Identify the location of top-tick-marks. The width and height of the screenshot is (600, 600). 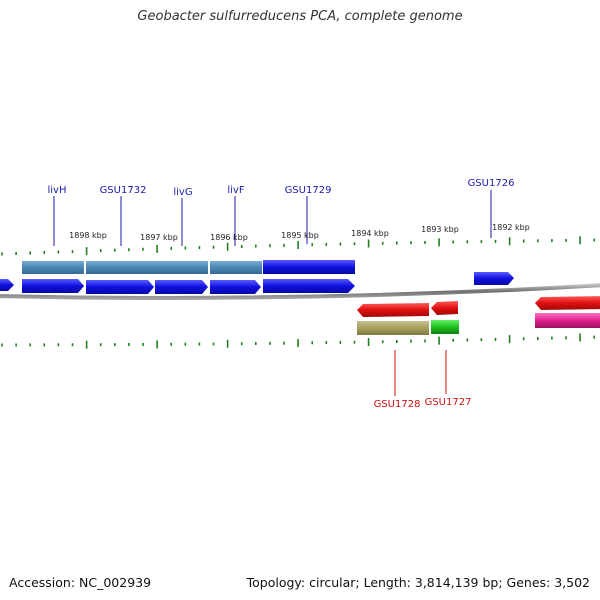
(298, 246).